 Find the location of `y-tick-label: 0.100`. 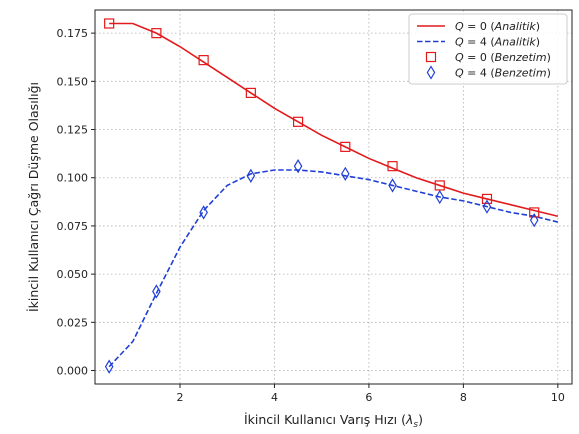

y-tick-label: 0.100 is located at coordinates (73, 178).